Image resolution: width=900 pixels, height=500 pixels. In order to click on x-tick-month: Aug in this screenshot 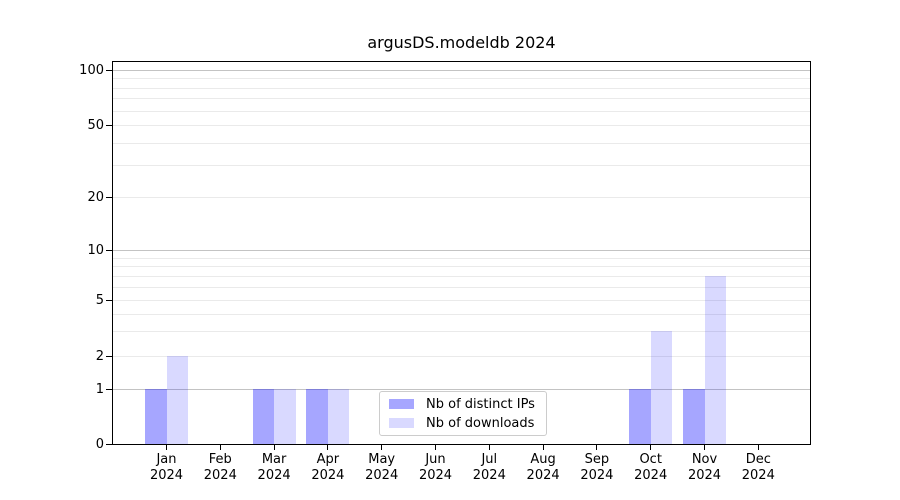, I will do `click(543, 459)`.